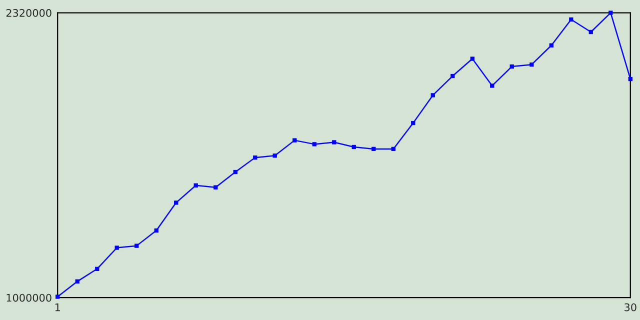 Image resolution: width=640 pixels, height=320 pixels. Describe the element at coordinates (29, 298) in the screenshot. I see `y-tick-label: 1000000` at that location.